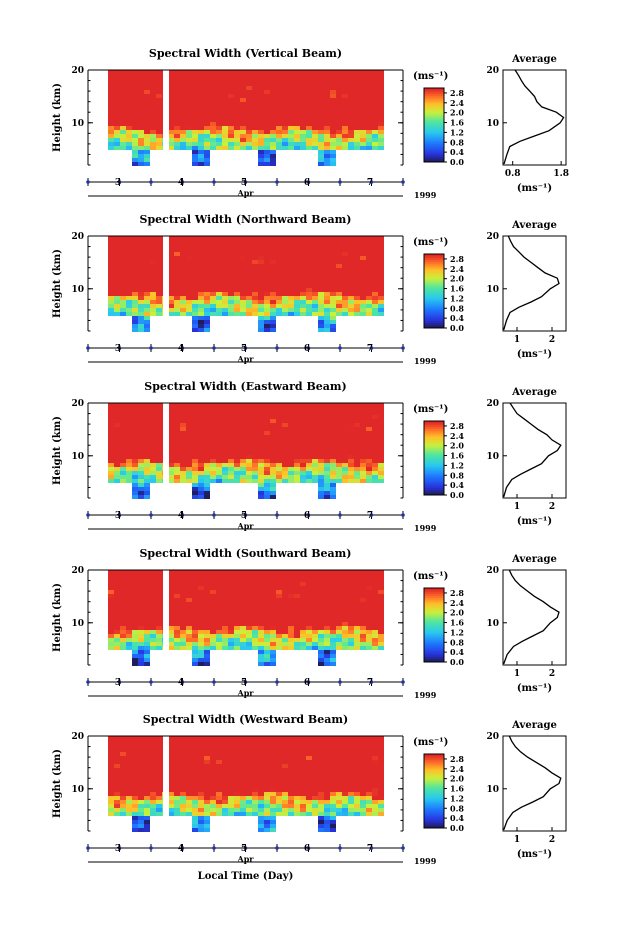 This screenshot has width=620, height=931. I want to click on time-tick-dot, so click(340, 348).